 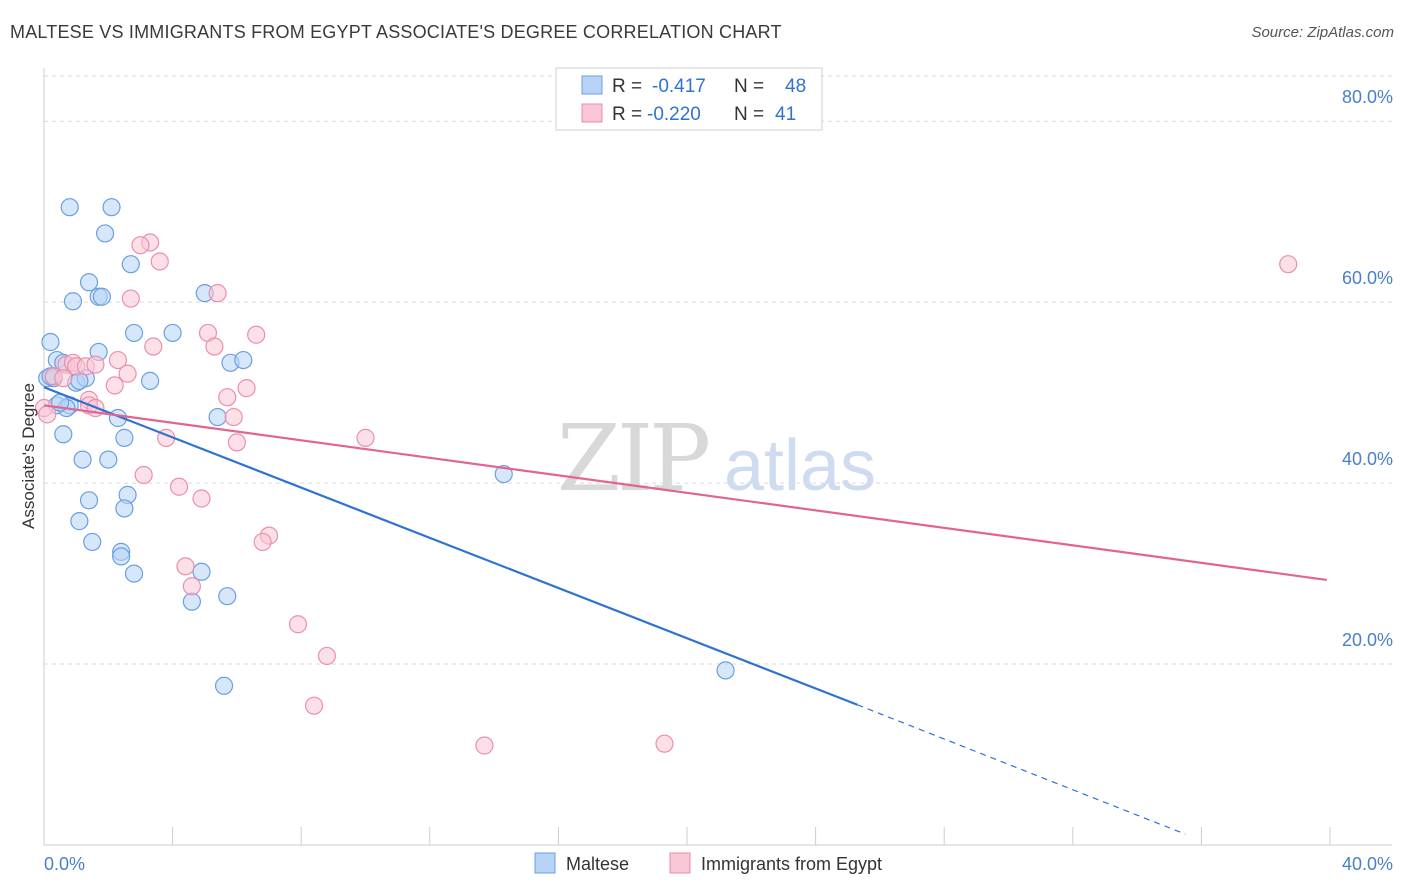 I want to click on y-tick-label: 20.0%, so click(x=1367, y=640).